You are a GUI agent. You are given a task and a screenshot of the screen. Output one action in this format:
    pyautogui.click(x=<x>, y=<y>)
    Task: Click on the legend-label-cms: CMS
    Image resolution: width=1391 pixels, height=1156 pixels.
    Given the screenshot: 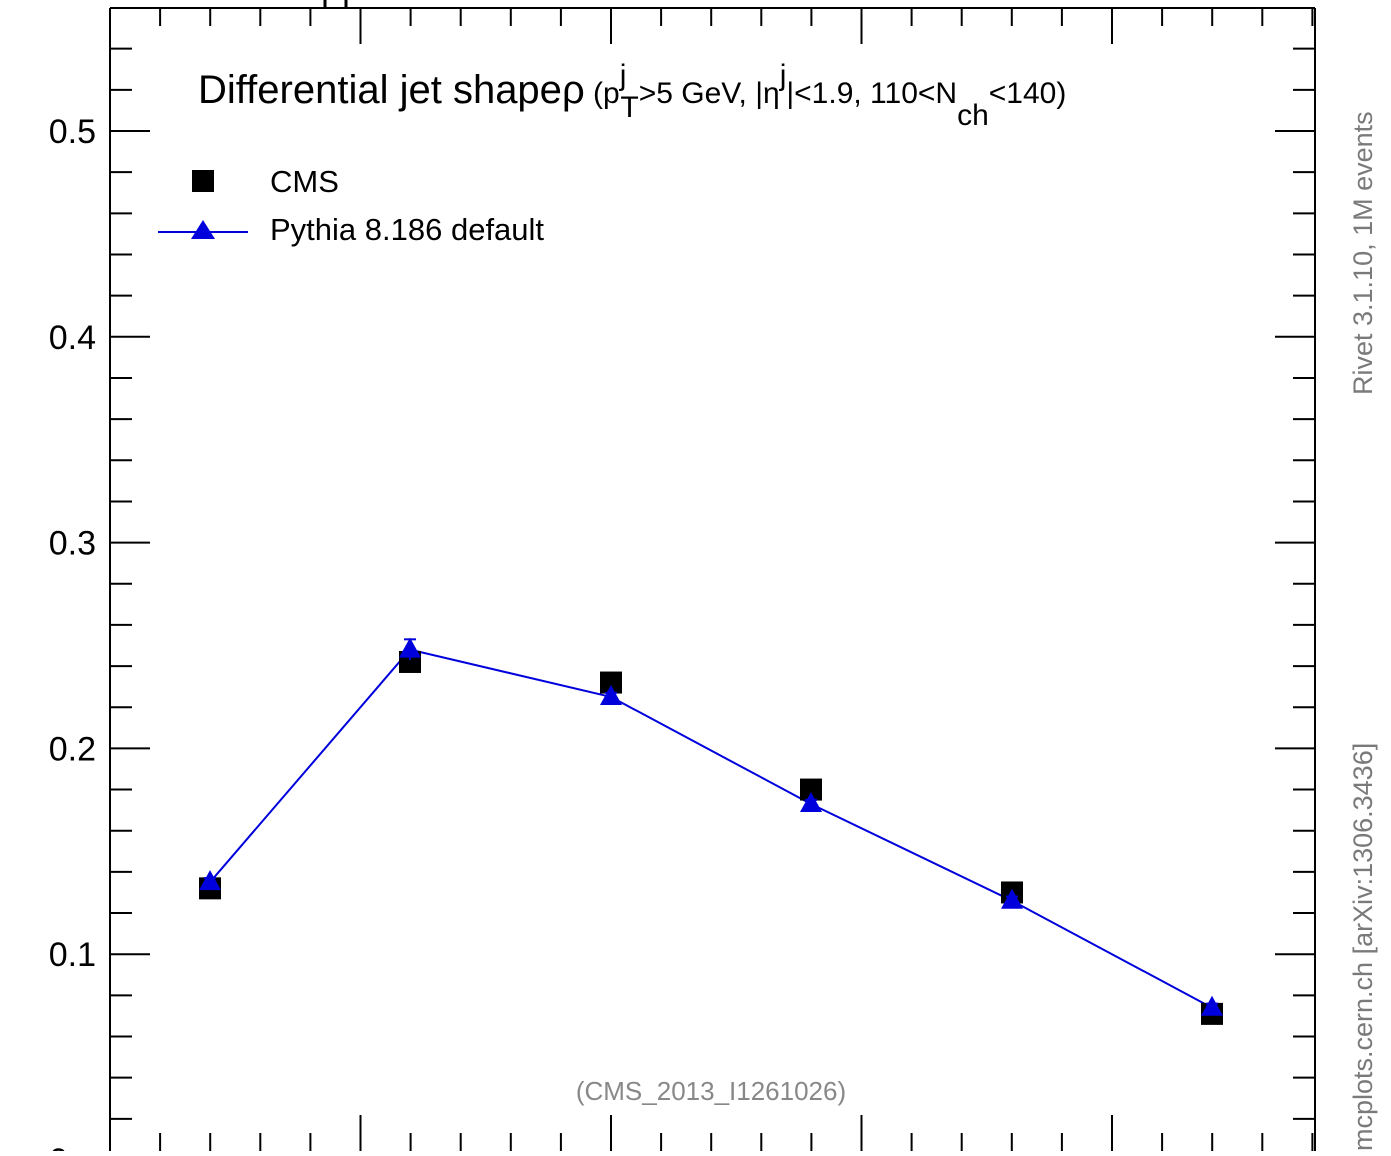 What is the action you would take?
    pyautogui.click(x=304, y=181)
    